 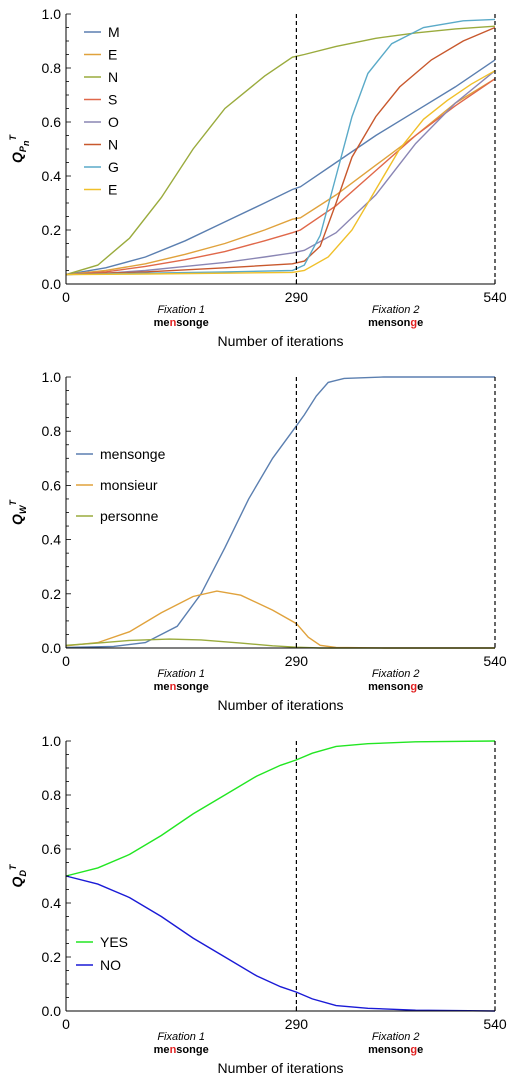 I want to click on legend-label-0: M, so click(x=114, y=32).